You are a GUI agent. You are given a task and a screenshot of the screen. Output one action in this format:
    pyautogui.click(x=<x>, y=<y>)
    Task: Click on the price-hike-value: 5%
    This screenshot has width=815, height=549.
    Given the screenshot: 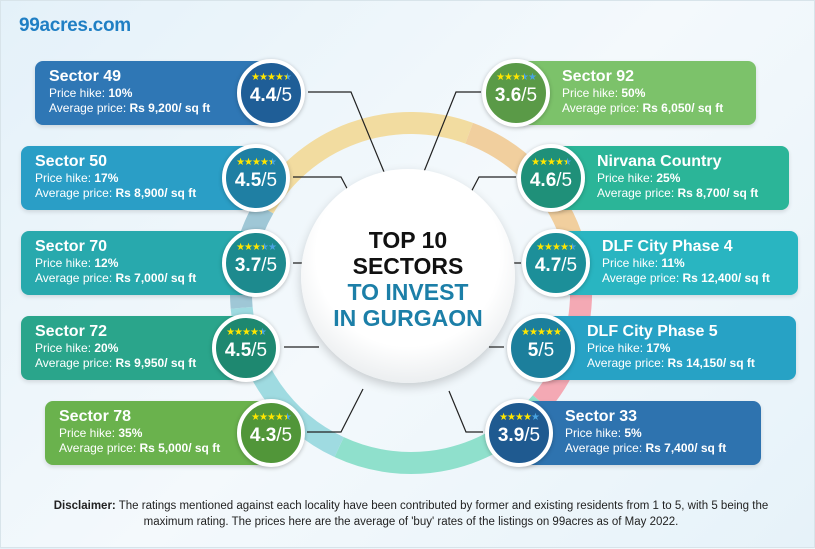 What is the action you would take?
    pyautogui.click(x=633, y=433)
    